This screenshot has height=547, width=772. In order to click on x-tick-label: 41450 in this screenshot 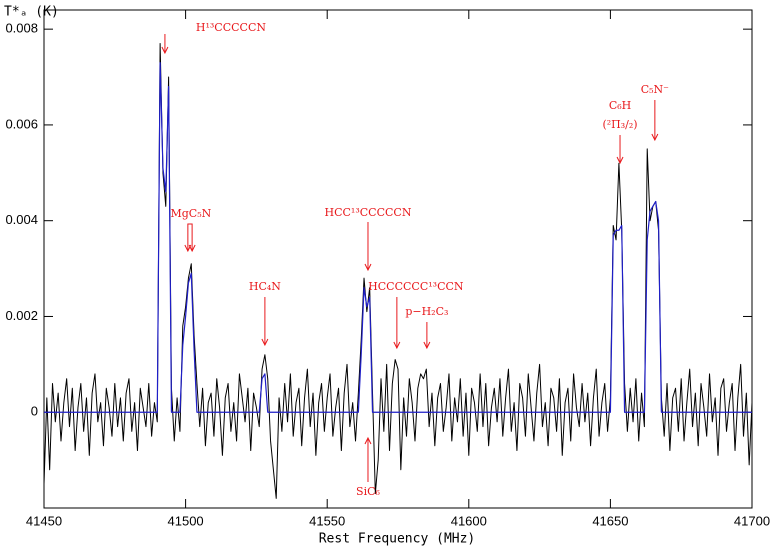, I will do `click(44, 520)`.